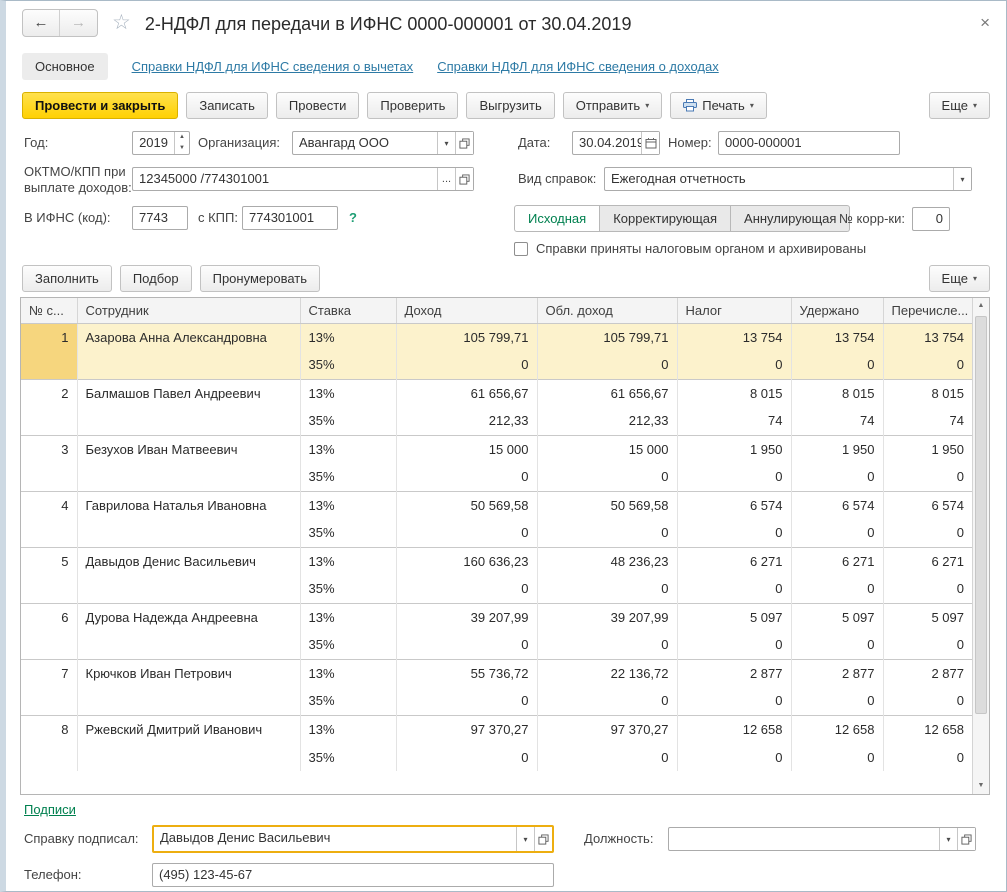  What do you see at coordinates (317, 105) in the screenshot?
I see `post-button: Провести` at bounding box center [317, 105].